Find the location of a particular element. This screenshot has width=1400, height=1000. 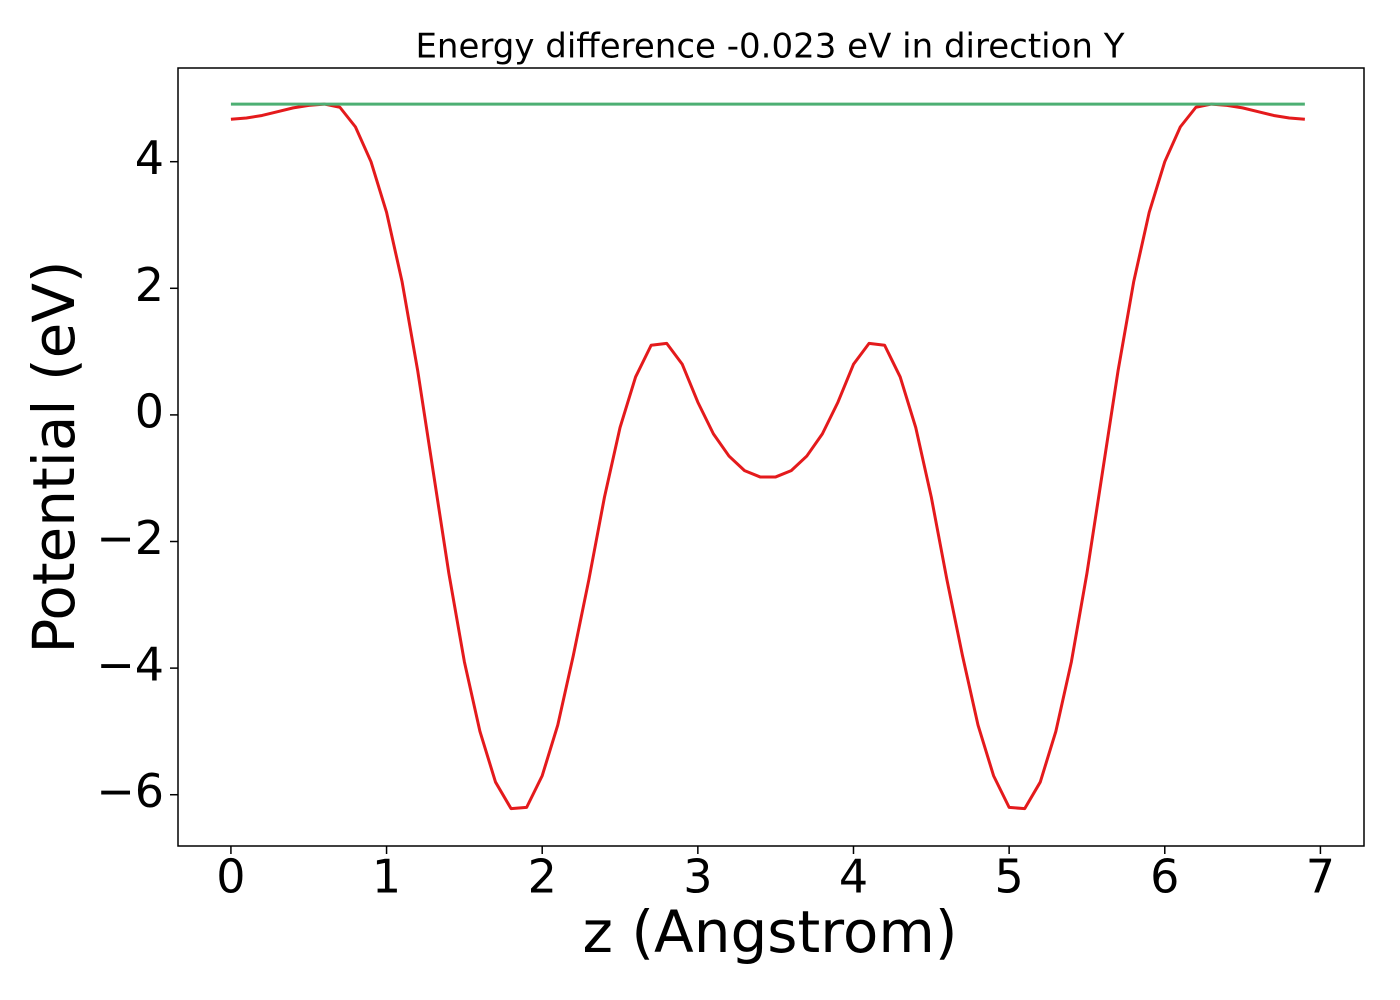

x-tick-label: 2 is located at coordinates (542, 877).